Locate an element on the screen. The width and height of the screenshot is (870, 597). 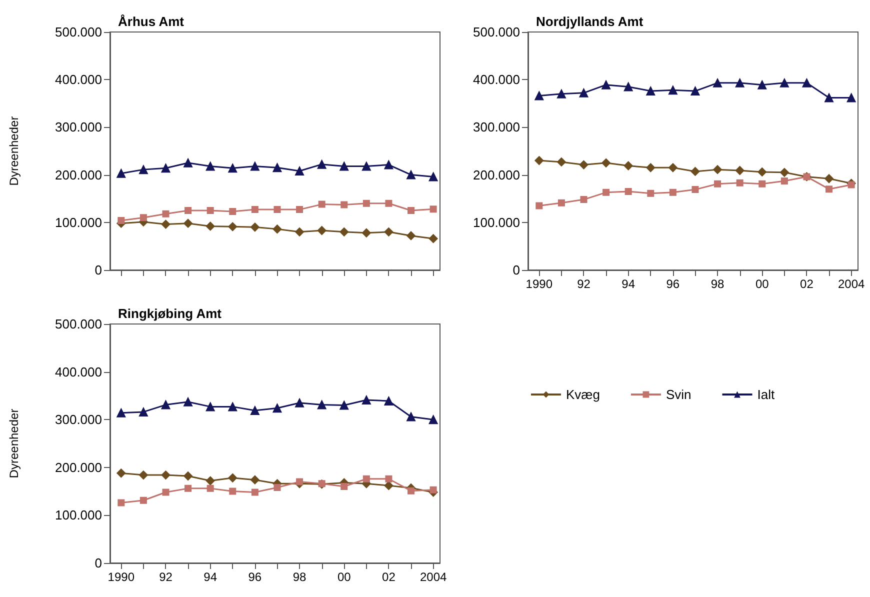
y-tick-label: 300.000 is located at coordinates (496, 127).